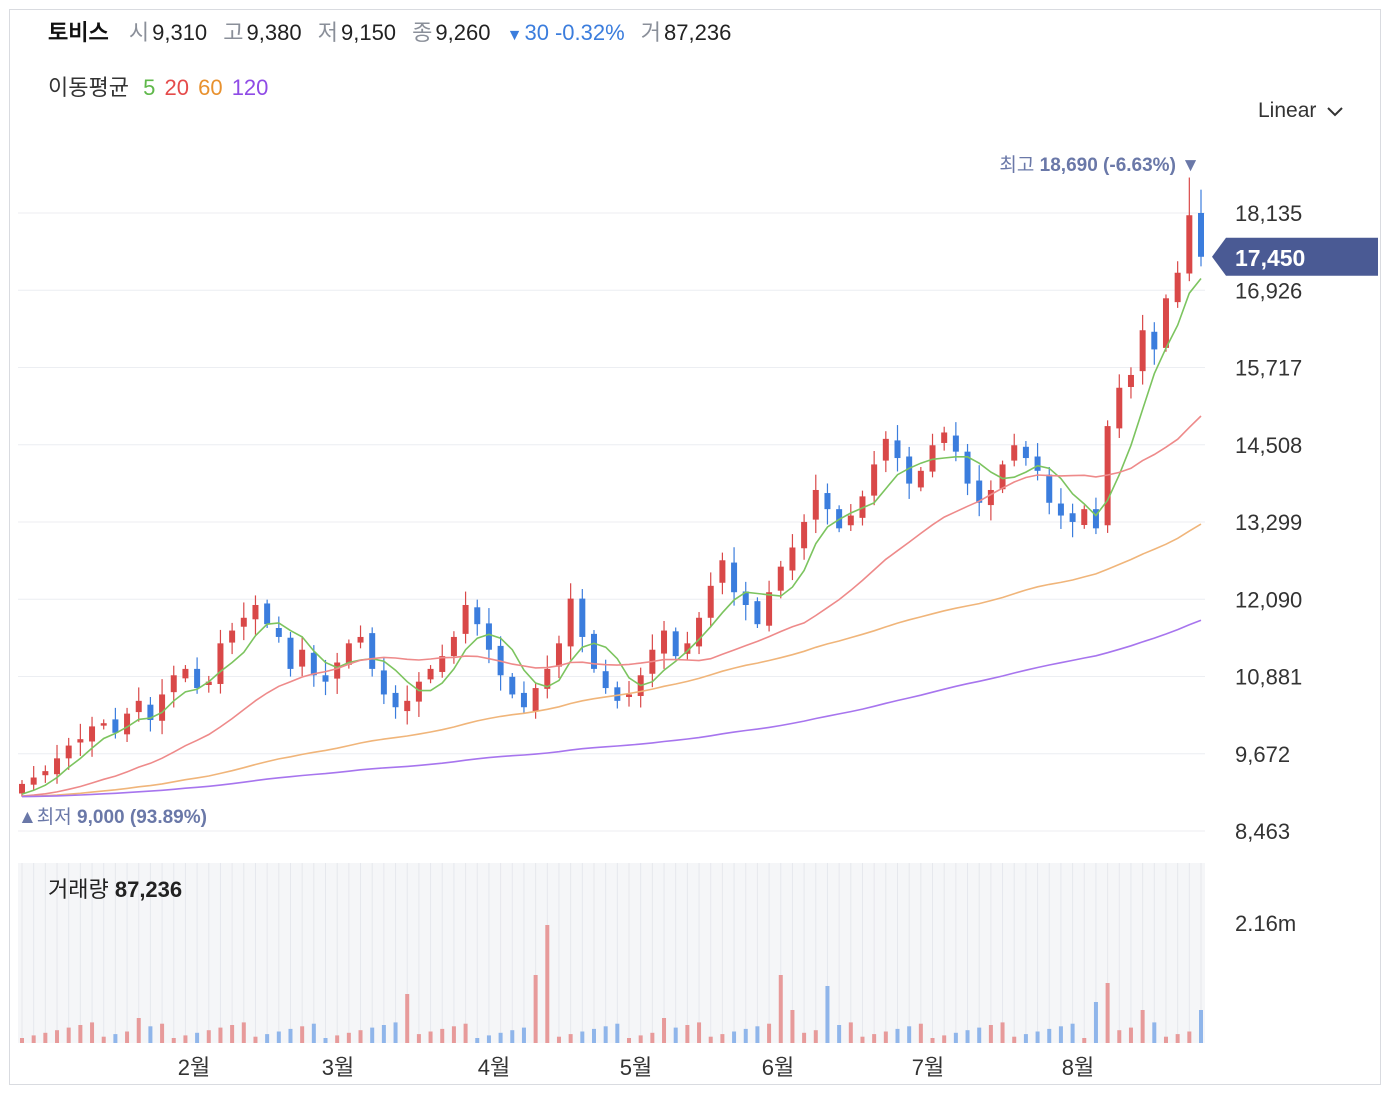 The width and height of the screenshot is (1390, 1094). I want to click on ma-legend-label: 이동평균, so click(88, 87).